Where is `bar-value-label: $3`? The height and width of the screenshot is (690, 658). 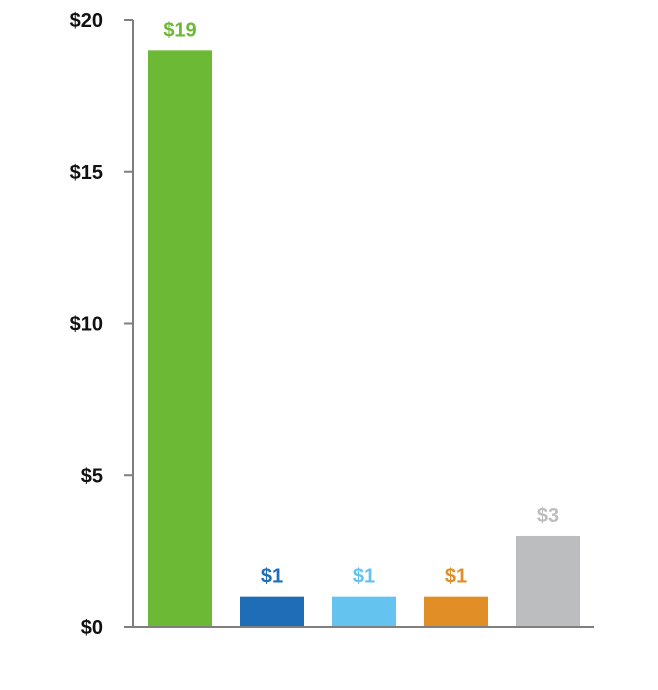
bar-value-label: $3 is located at coordinates (548, 516).